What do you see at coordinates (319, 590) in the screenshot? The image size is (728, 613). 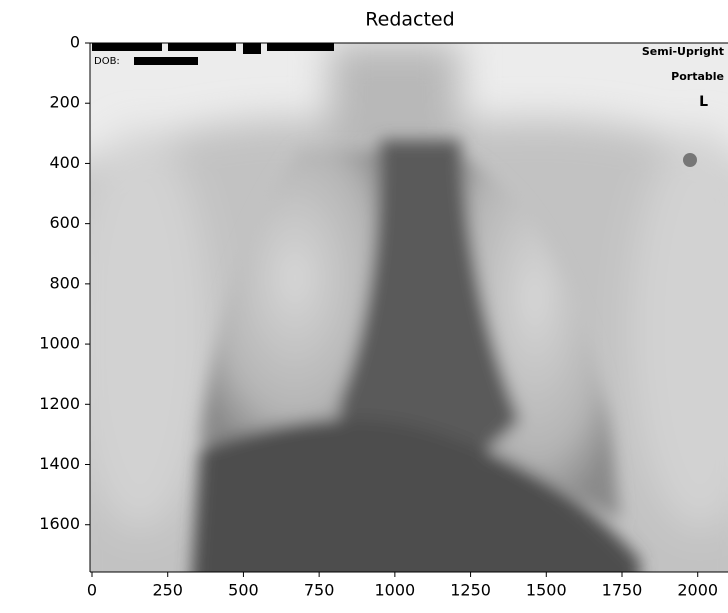 I see `x-tick-label: 750` at bounding box center [319, 590].